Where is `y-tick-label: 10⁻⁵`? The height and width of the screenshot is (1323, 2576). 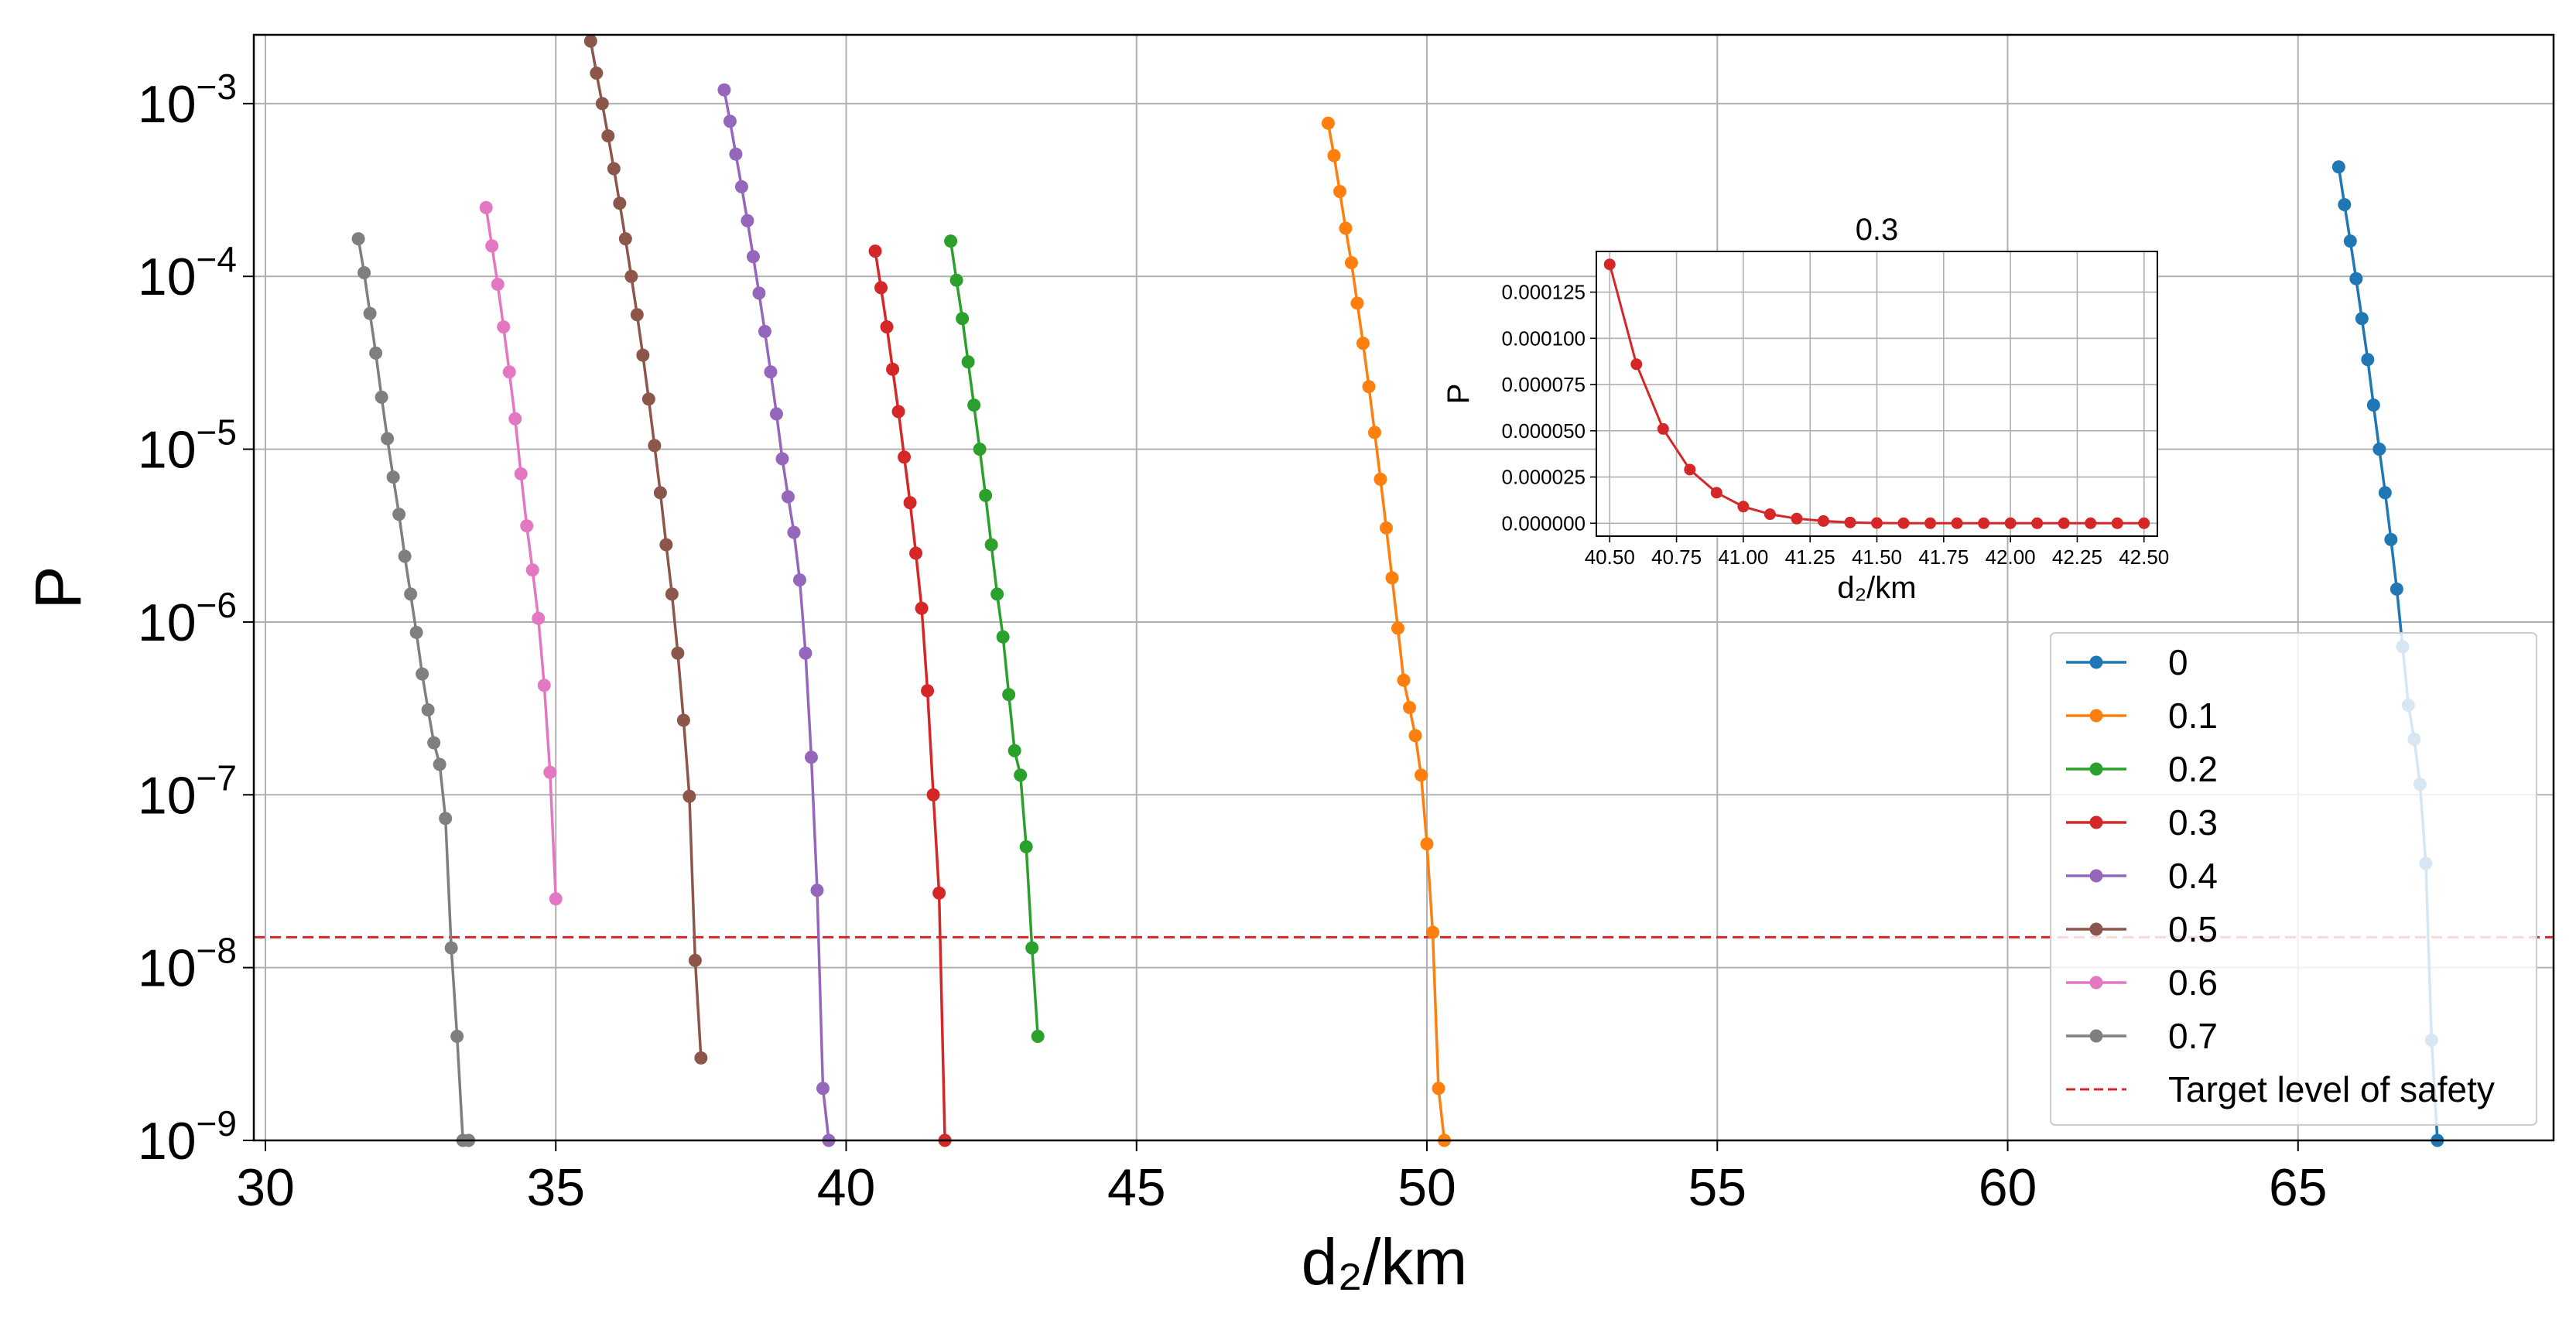
y-tick-label: 10⁻⁵ is located at coordinates (188, 446).